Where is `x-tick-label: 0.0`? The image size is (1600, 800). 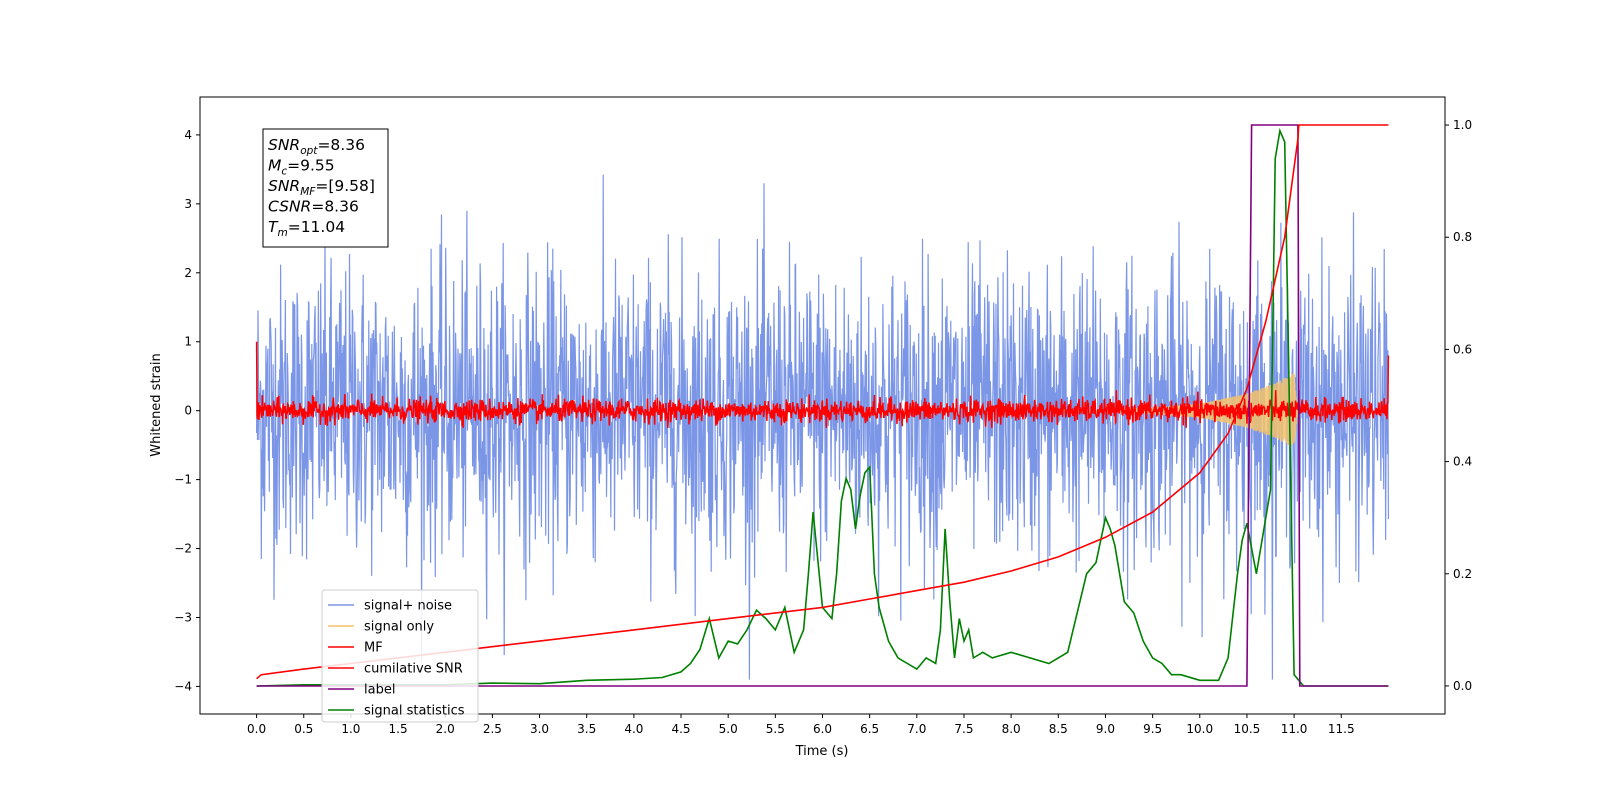 x-tick-label: 0.0 is located at coordinates (256, 729).